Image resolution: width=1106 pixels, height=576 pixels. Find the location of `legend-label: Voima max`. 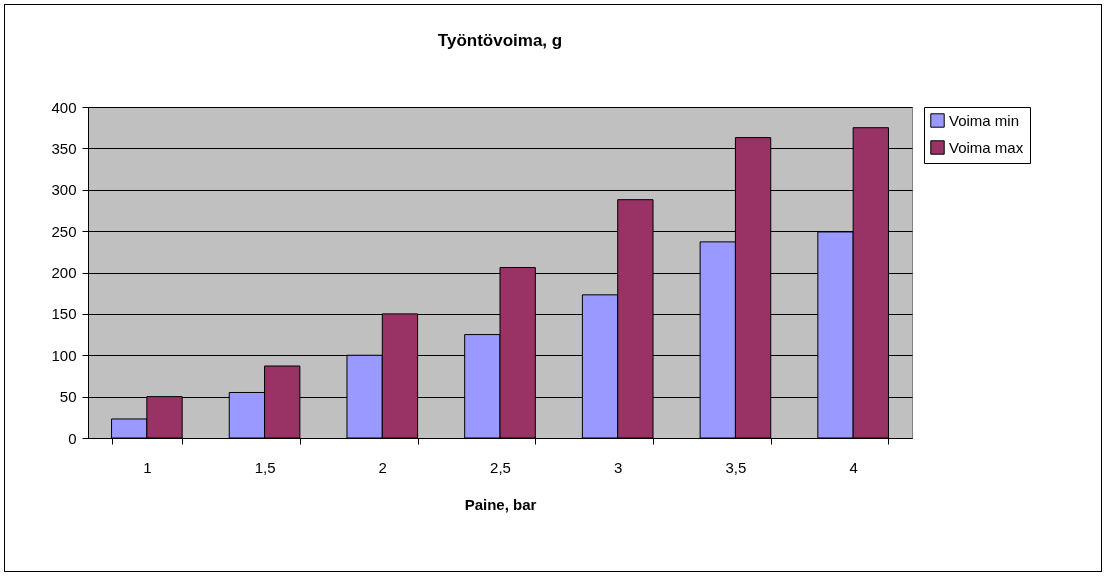

legend-label: Voima max is located at coordinates (986, 147).